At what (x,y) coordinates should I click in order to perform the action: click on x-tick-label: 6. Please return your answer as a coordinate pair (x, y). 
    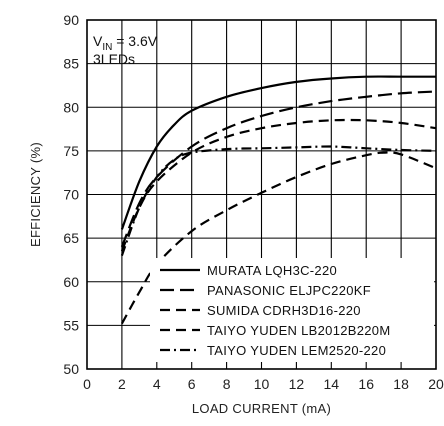
    Looking at the image, I should click on (192, 384).